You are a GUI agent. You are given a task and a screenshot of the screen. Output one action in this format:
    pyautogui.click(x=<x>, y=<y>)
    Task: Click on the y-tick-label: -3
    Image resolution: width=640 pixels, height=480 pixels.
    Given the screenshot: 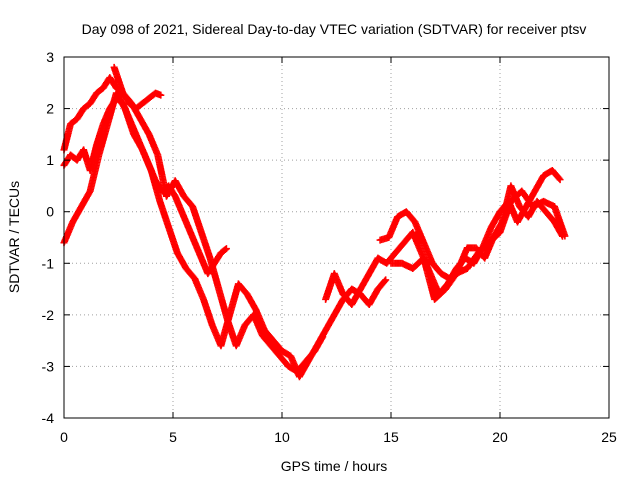 What is the action you would take?
    pyautogui.click(x=48, y=366)
    